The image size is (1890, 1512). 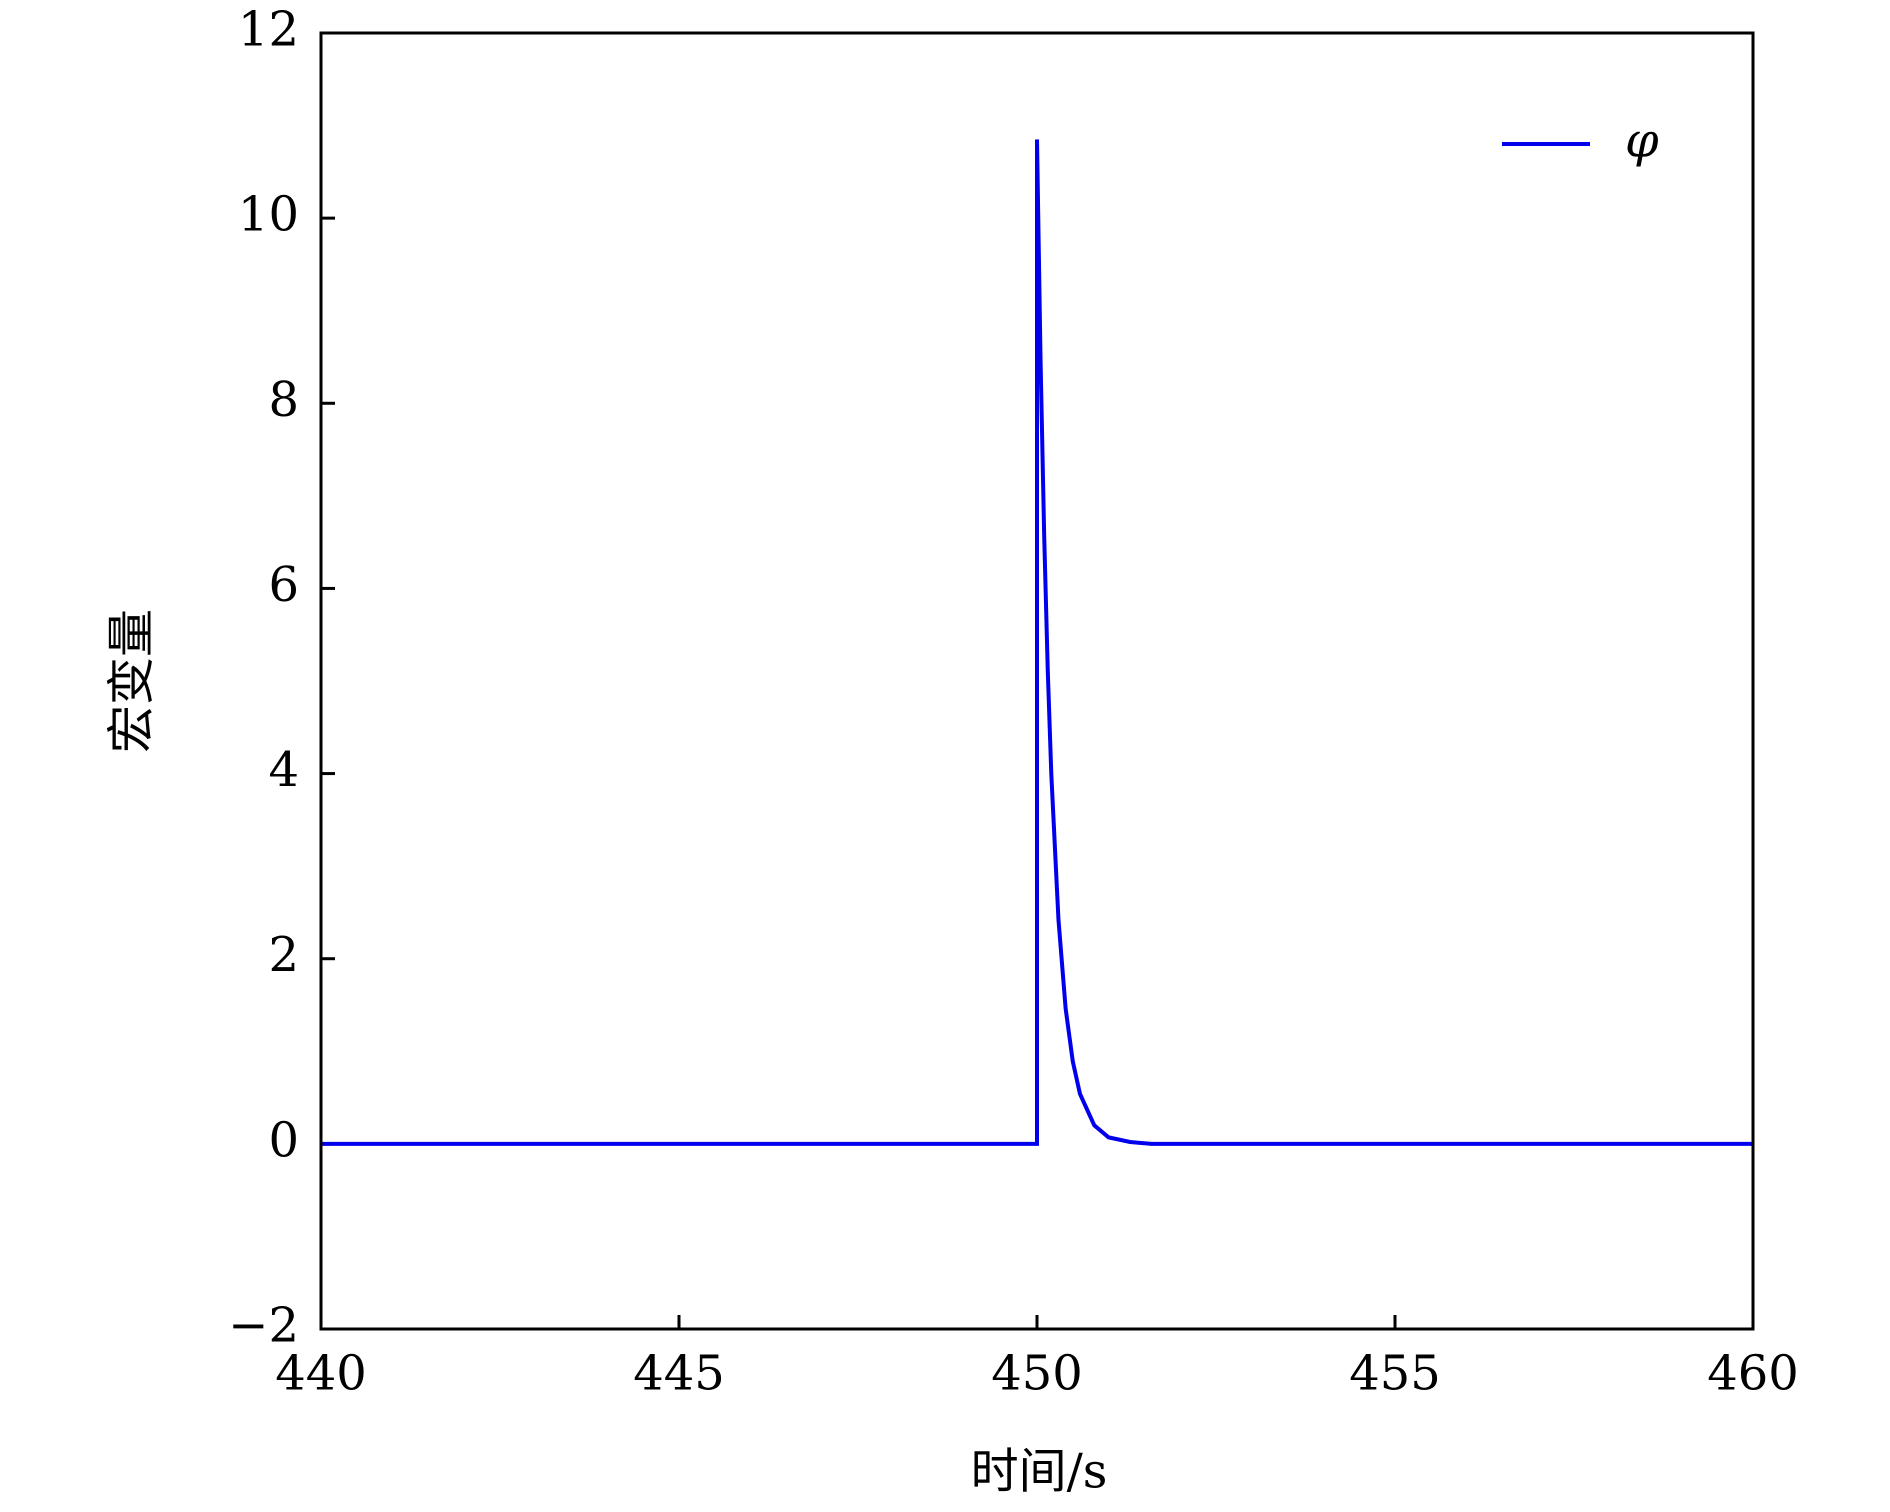 What do you see at coordinates (283, 585) in the screenshot?
I see `y-tick-label: 6` at bounding box center [283, 585].